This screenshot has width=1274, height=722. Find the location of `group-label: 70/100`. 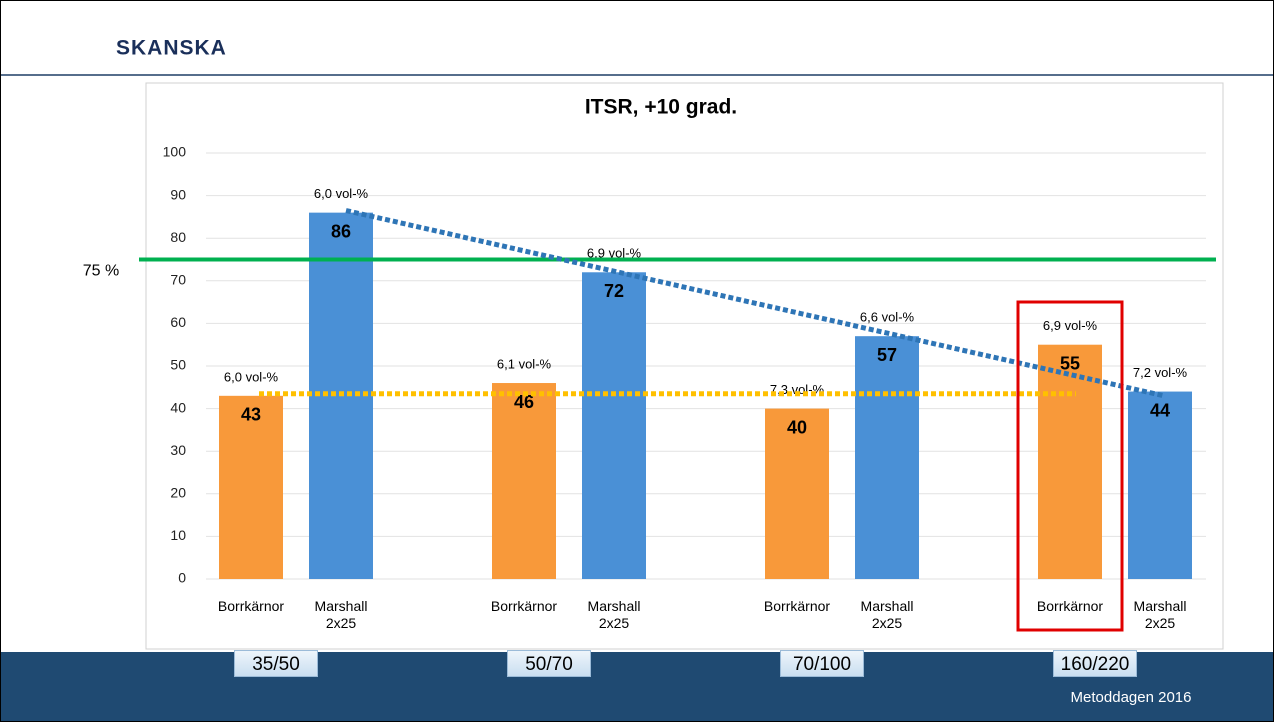

group-label: 70/100 is located at coordinates (822, 663).